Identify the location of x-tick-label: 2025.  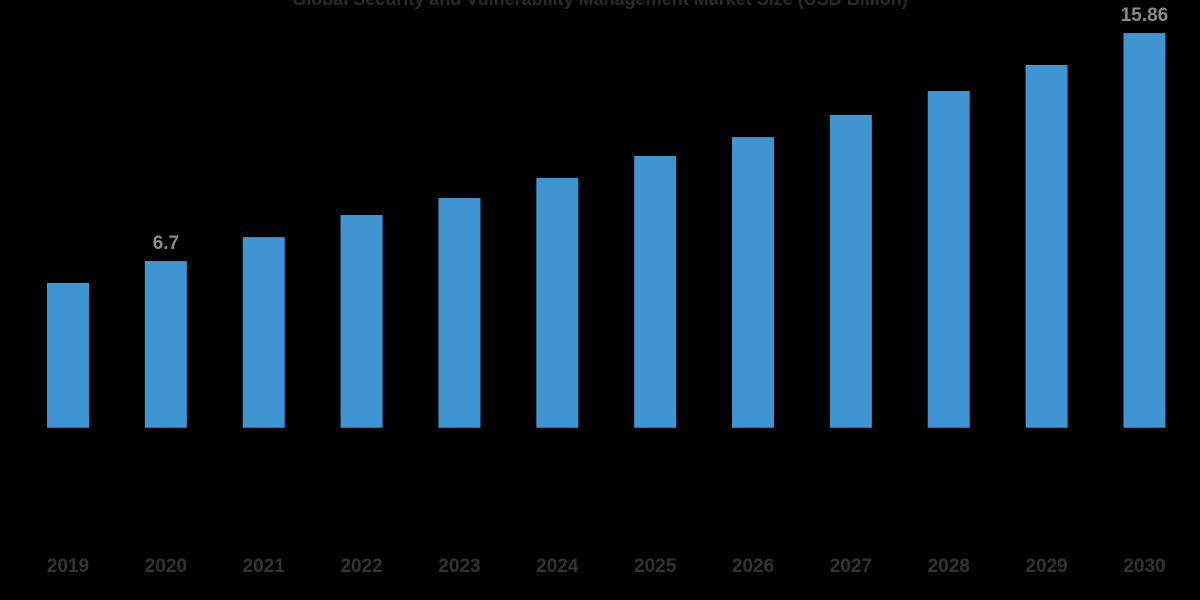
(655, 566).